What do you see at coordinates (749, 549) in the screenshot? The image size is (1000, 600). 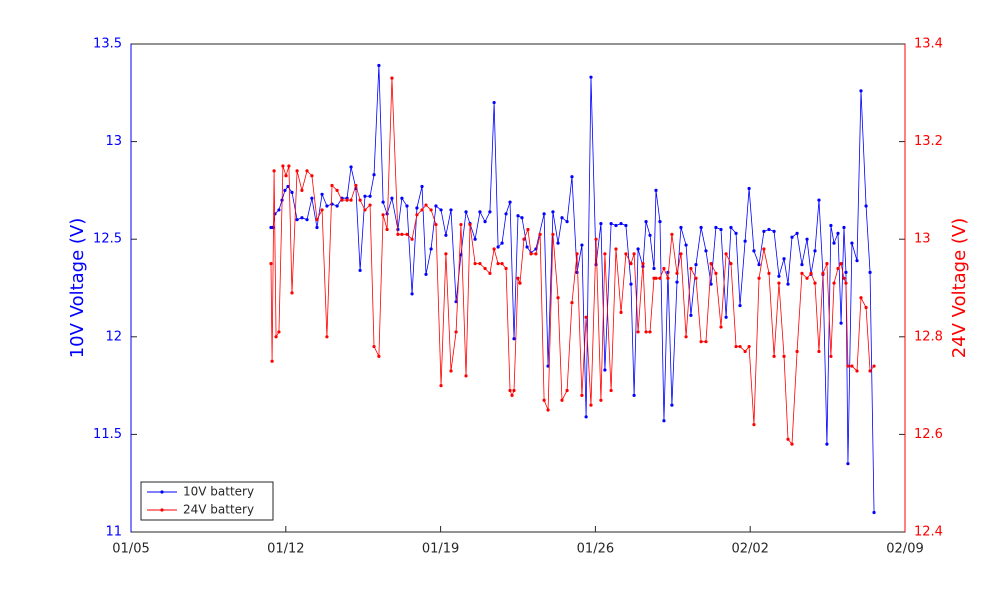 I see `x-tick-label: 02/02` at bounding box center [749, 549].